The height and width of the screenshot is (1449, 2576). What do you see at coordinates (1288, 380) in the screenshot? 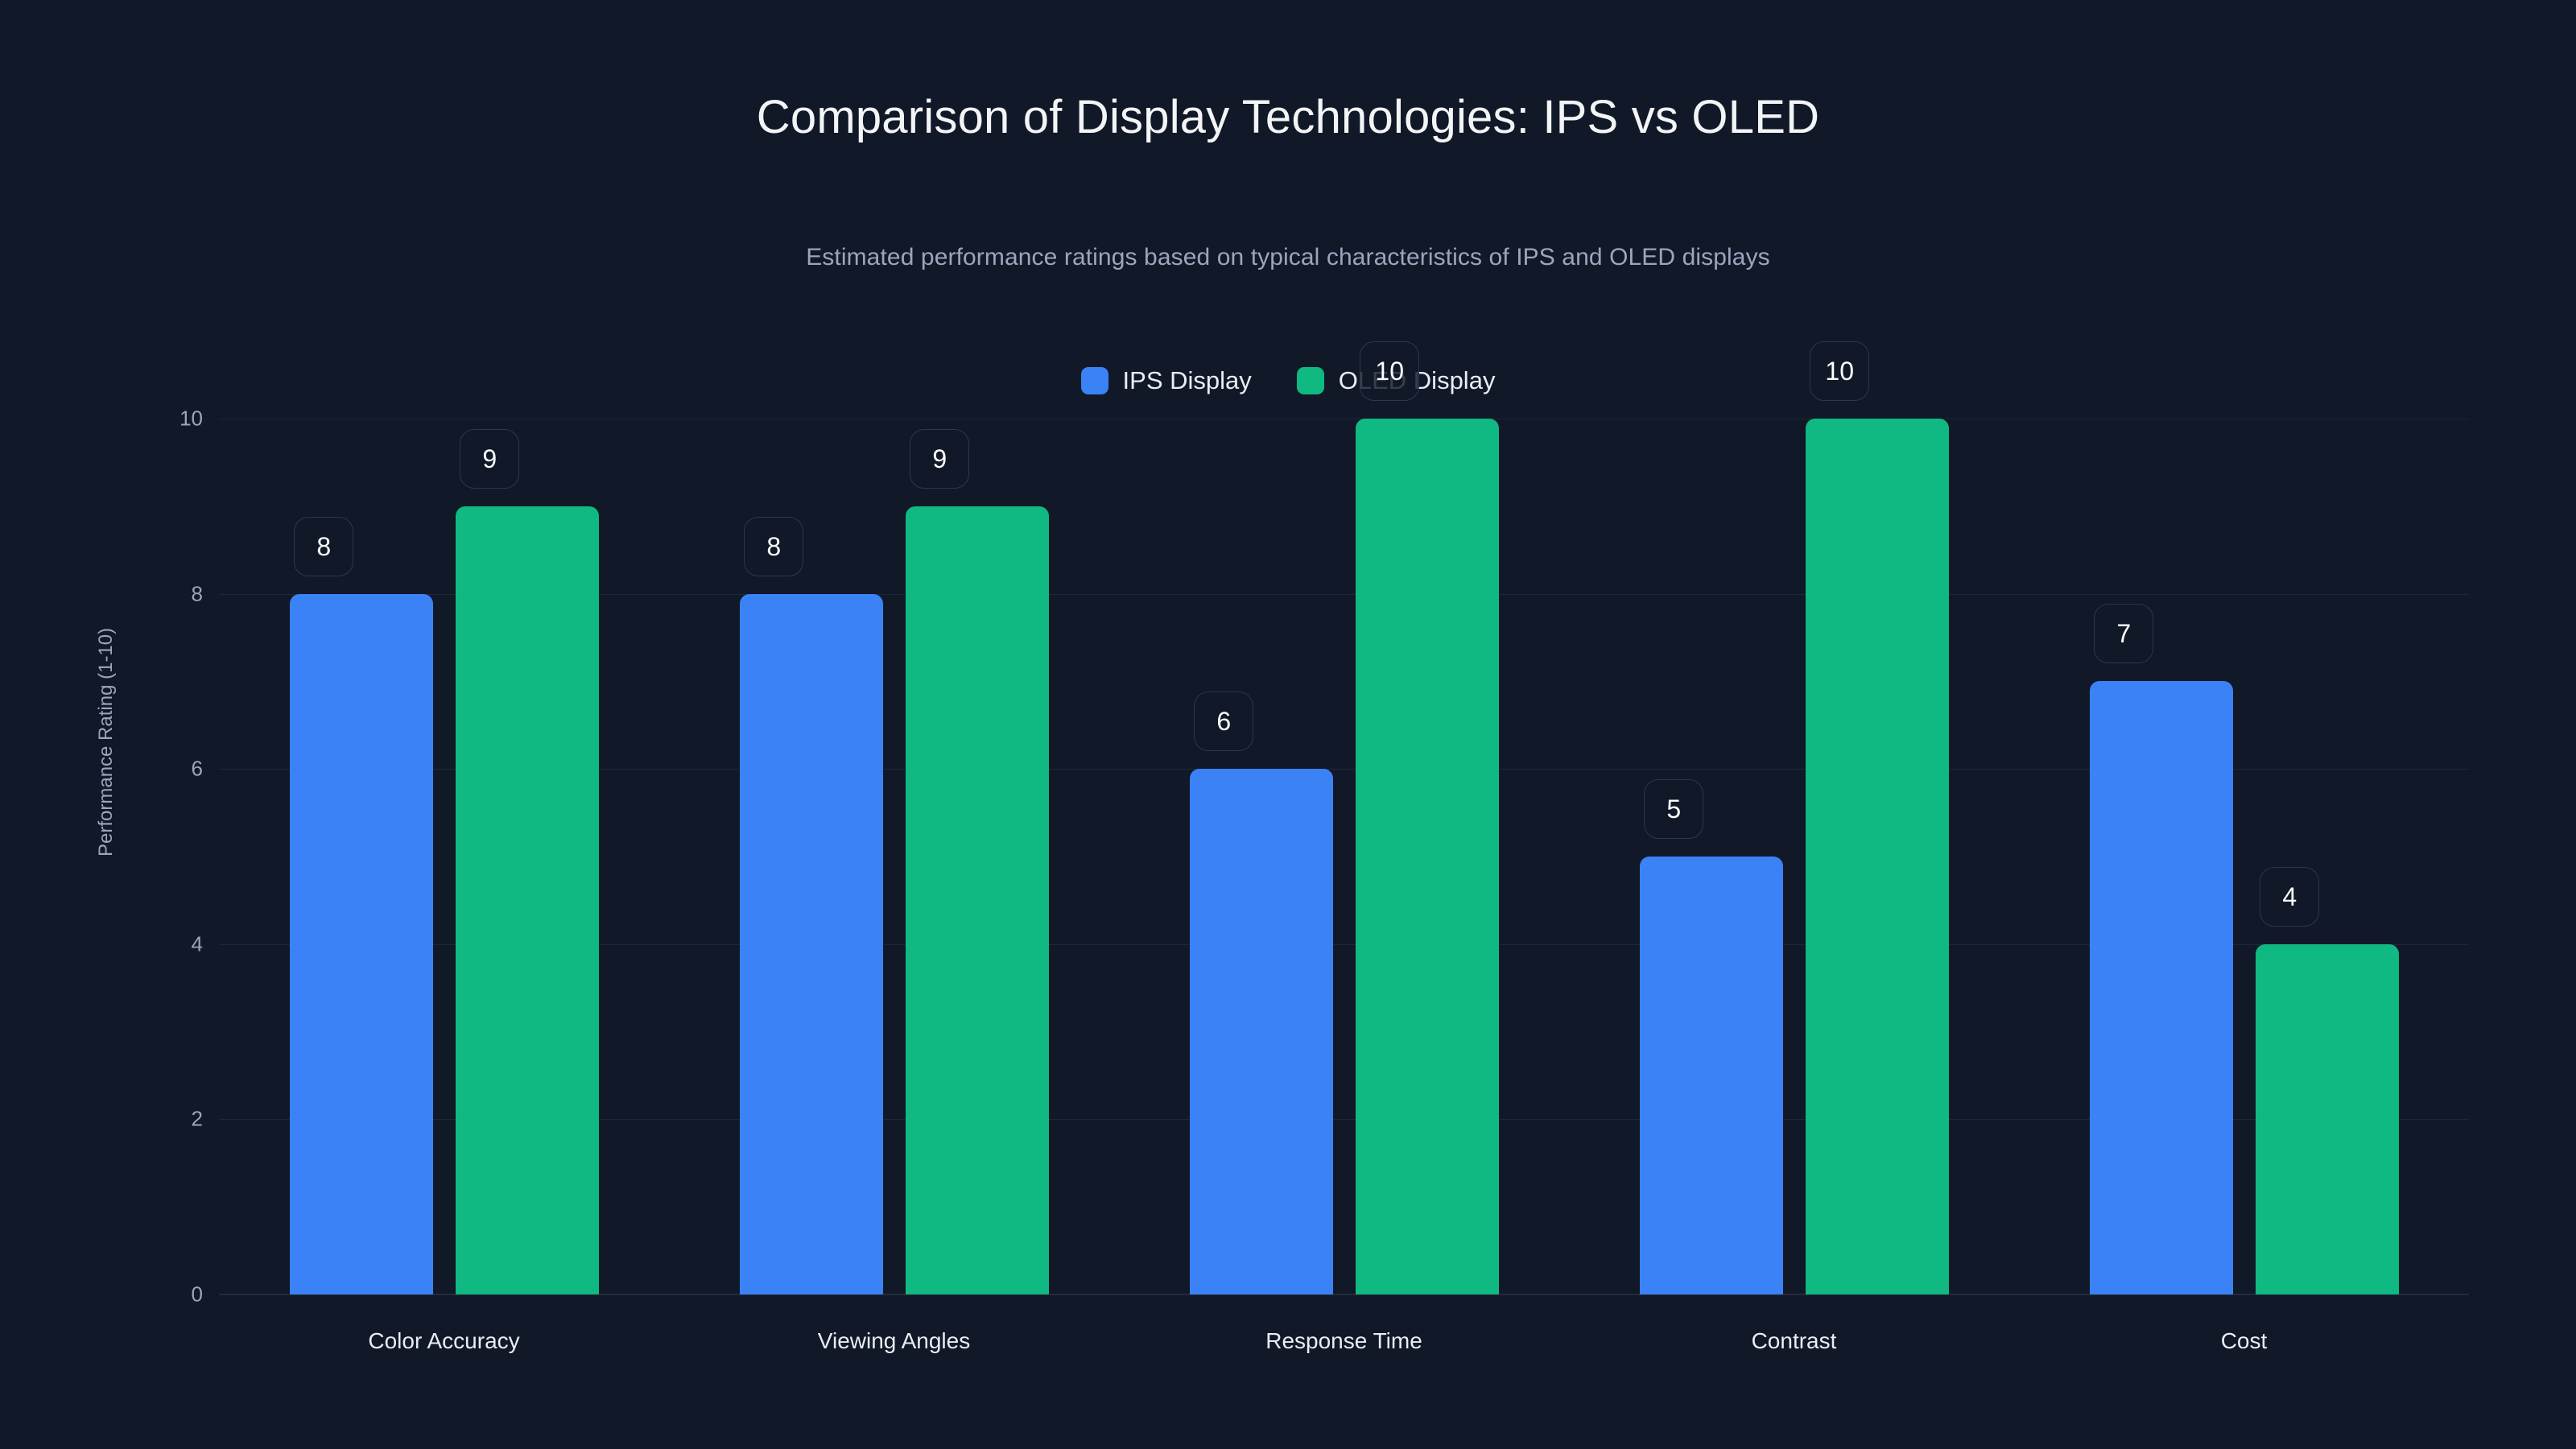
I see `chart-legend: IPS DisplayOLED Display` at bounding box center [1288, 380].